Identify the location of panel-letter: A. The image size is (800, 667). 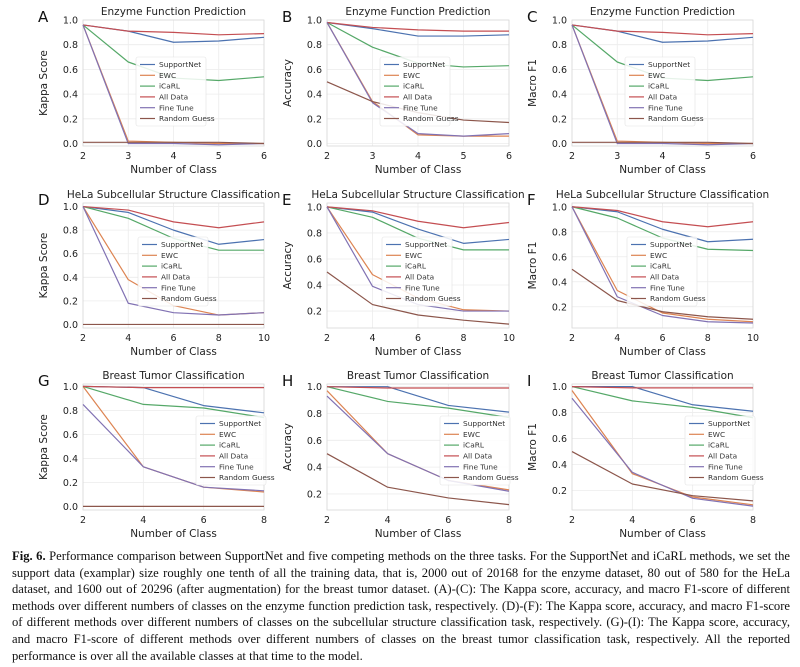
(43, 17).